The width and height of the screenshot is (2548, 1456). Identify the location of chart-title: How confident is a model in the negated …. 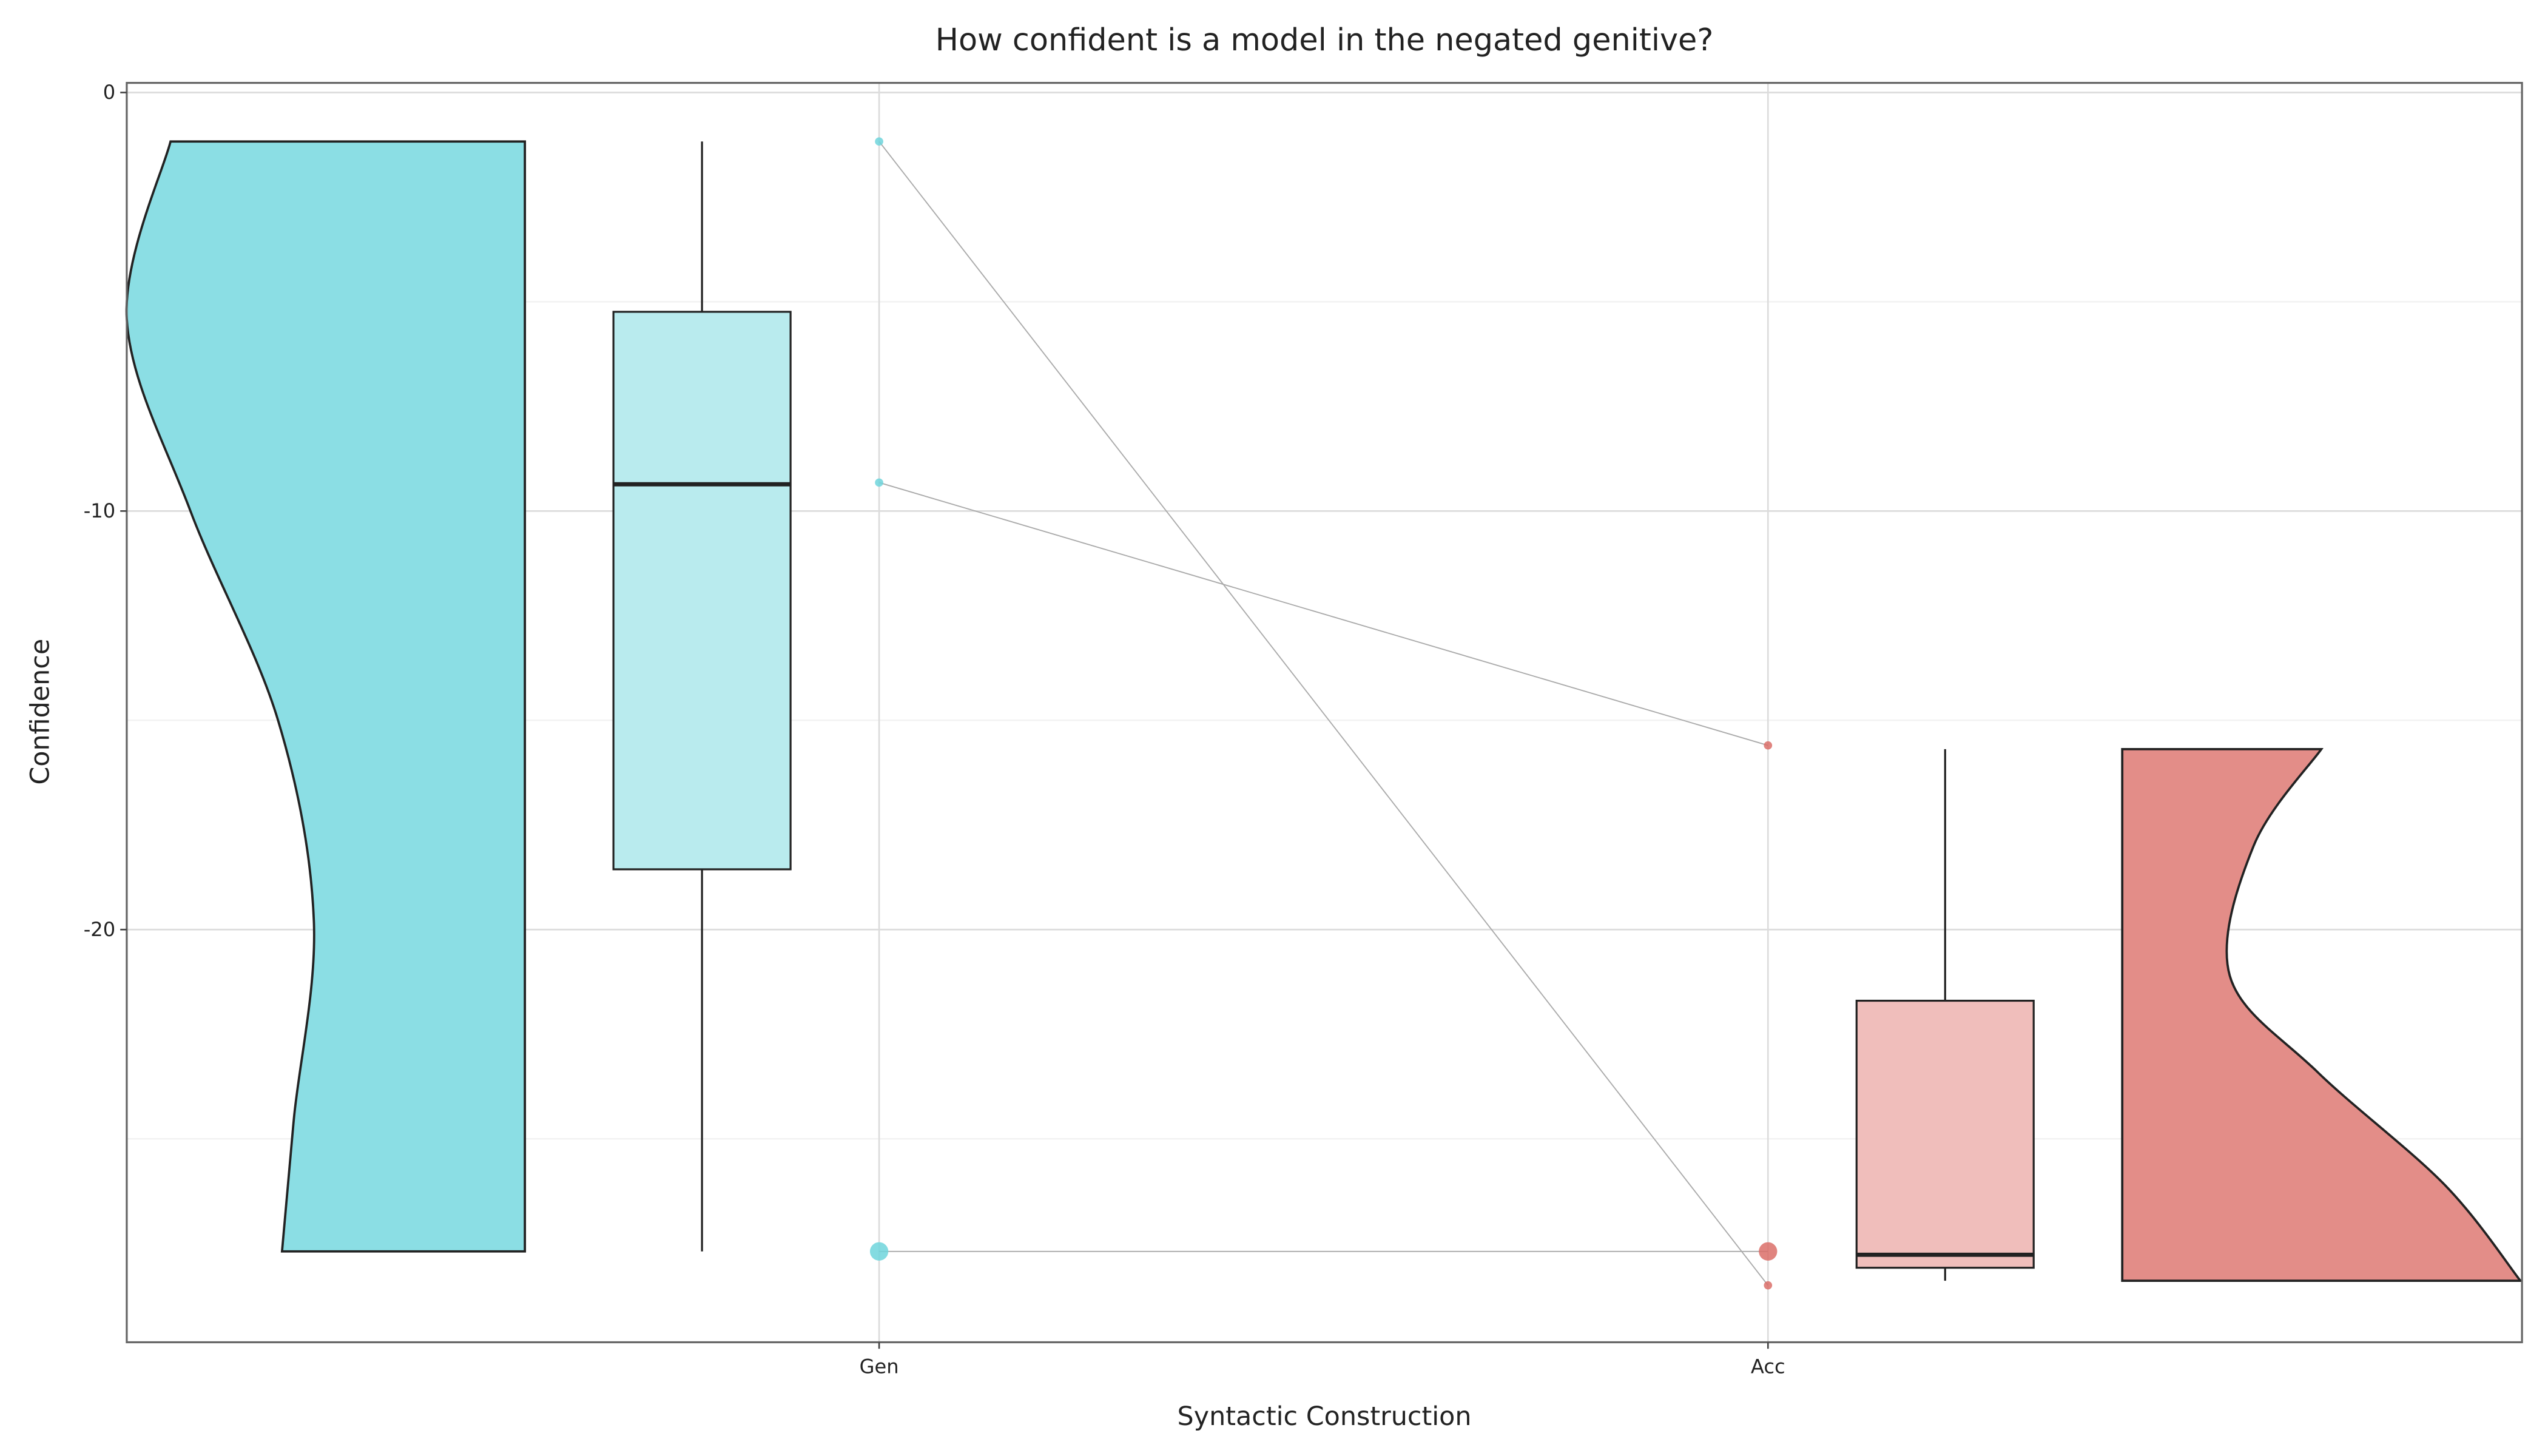
(1324, 40).